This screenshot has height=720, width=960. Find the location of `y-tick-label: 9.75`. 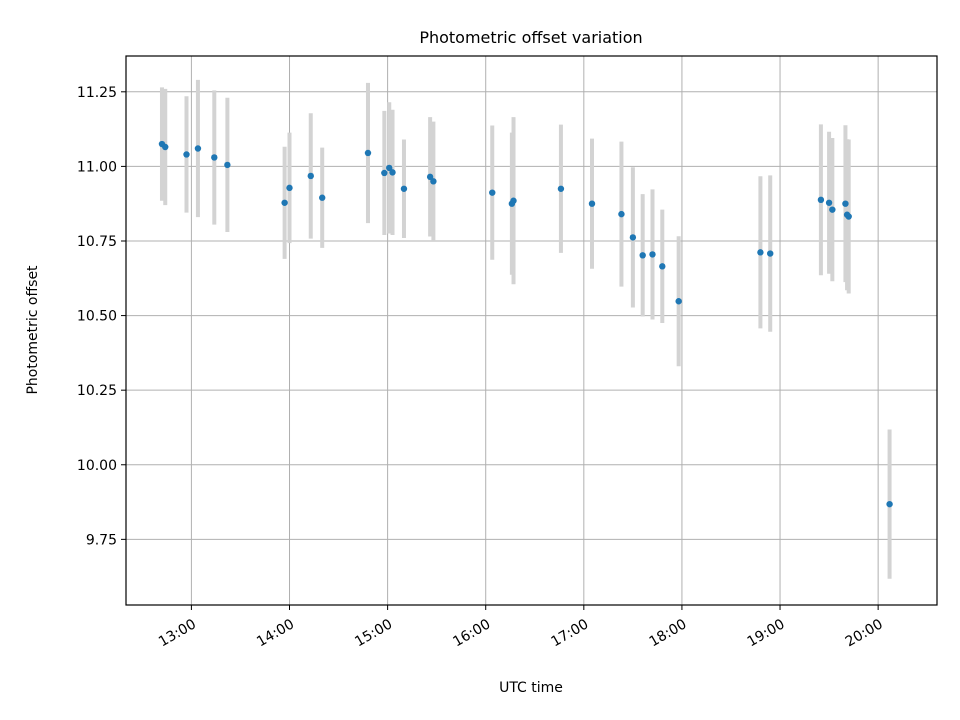

y-tick-label: 9.75 is located at coordinates (101, 540).